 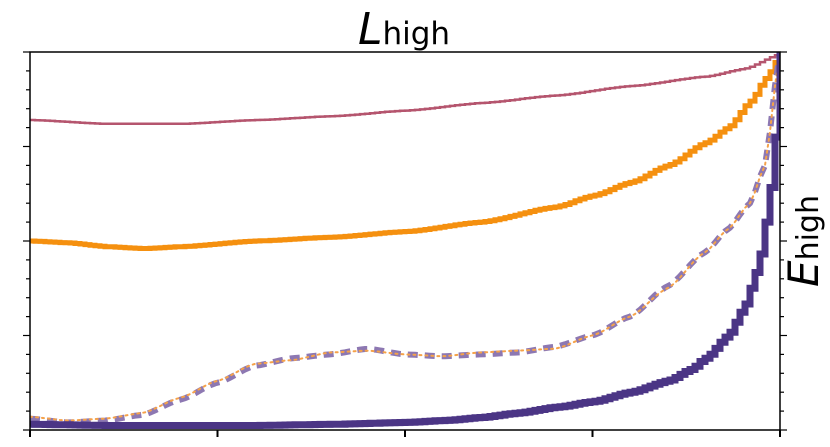 What do you see at coordinates (416, 34) in the screenshot?
I see `chart-title-sub: high` at bounding box center [416, 34].